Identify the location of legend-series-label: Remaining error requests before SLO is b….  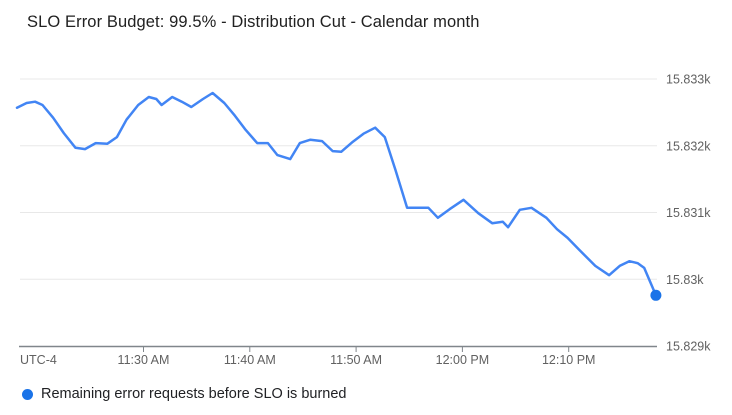
(194, 394).